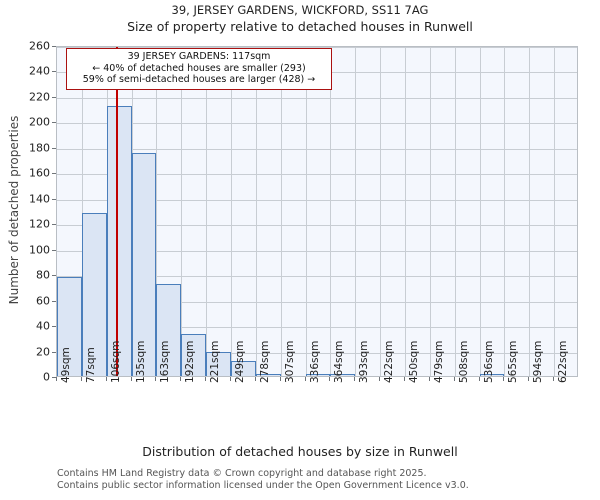  What do you see at coordinates (46, 377) in the screenshot?
I see `y-axis-tick-label: 0` at bounding box center [46, 377].